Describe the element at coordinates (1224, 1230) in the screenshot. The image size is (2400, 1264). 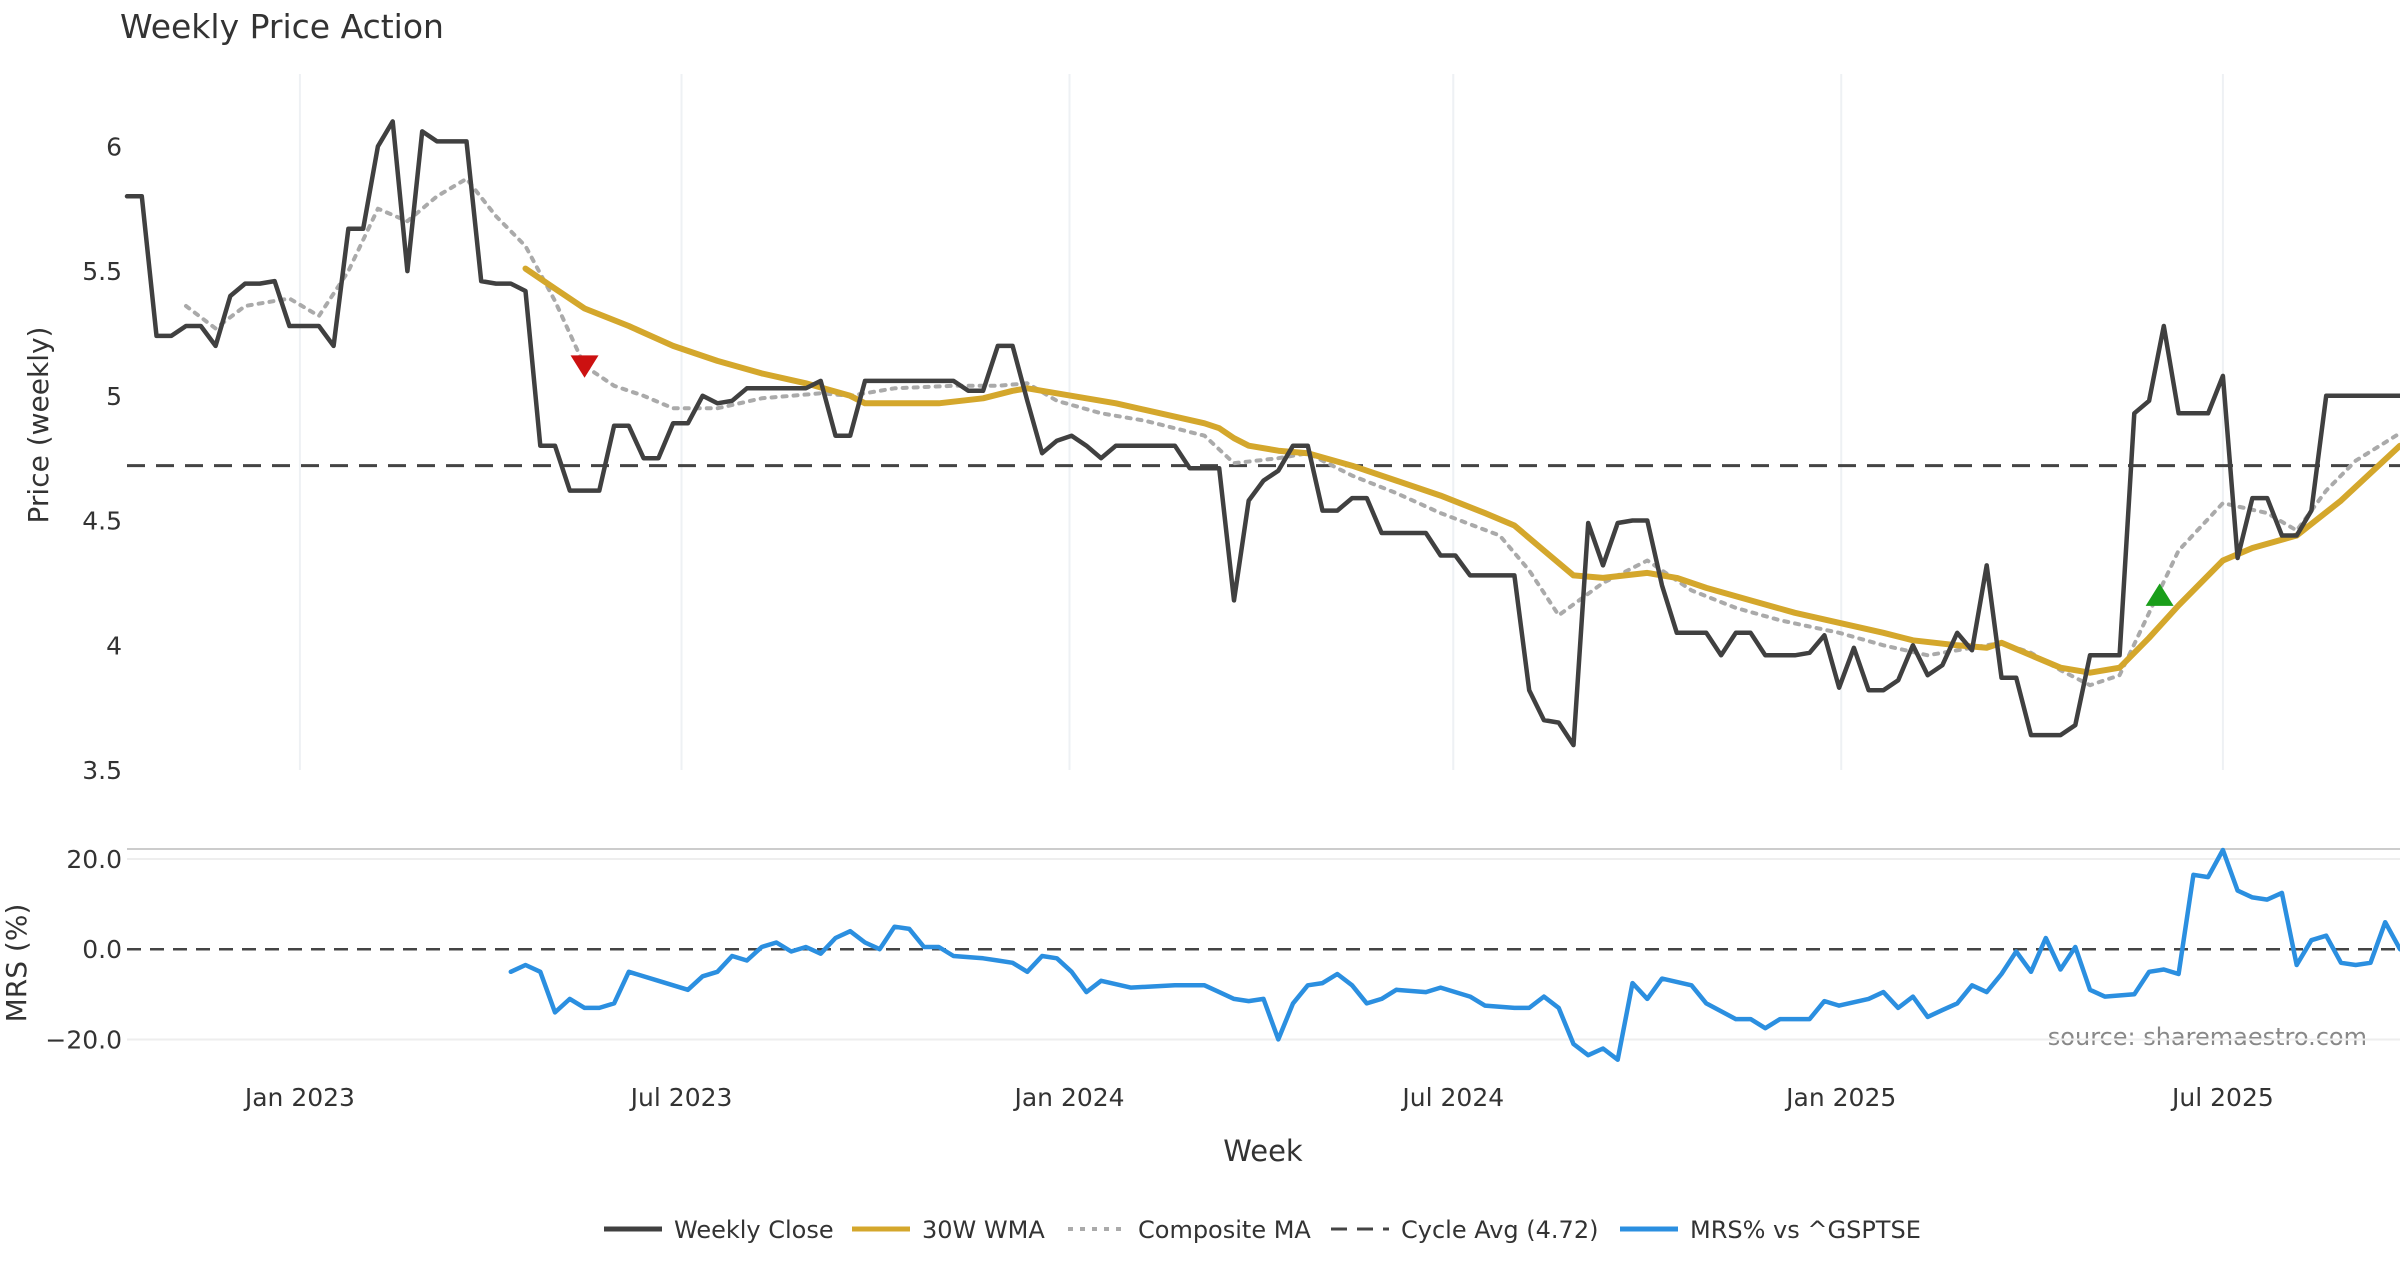
I see `legend-label: Composite MA` at that location.